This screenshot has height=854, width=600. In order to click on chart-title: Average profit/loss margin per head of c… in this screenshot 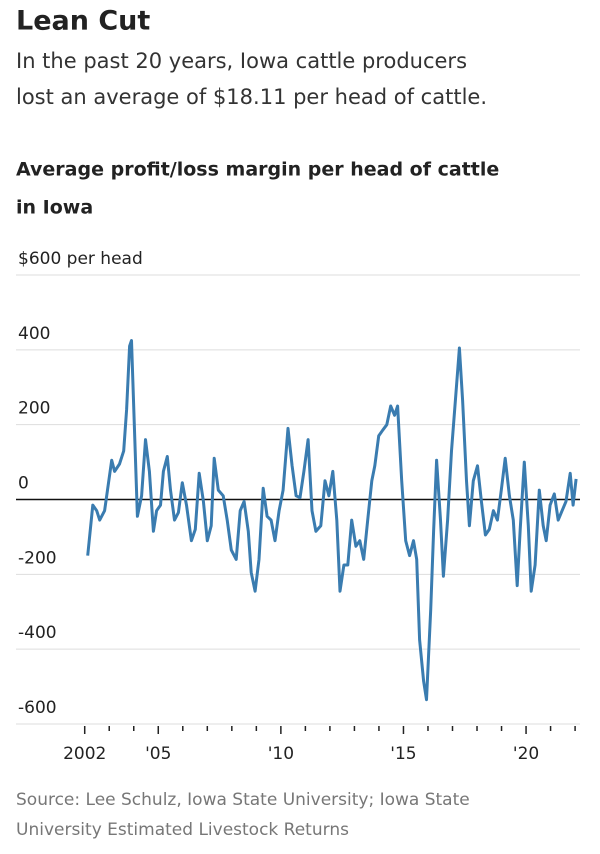, I will do `click(257, 170)`.